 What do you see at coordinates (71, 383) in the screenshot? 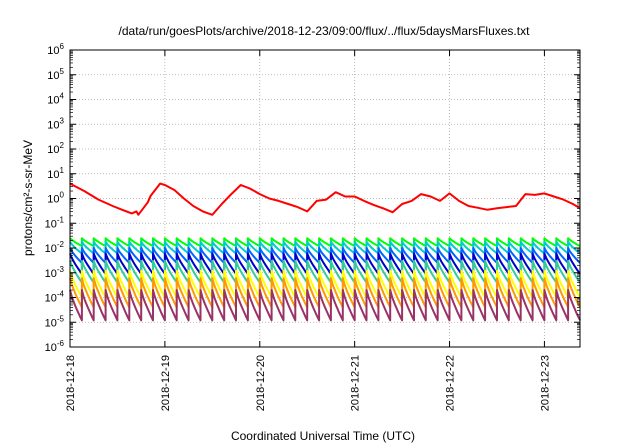
I see `x-tick-label: 2018-12-18` at bounding box center [71, 383].